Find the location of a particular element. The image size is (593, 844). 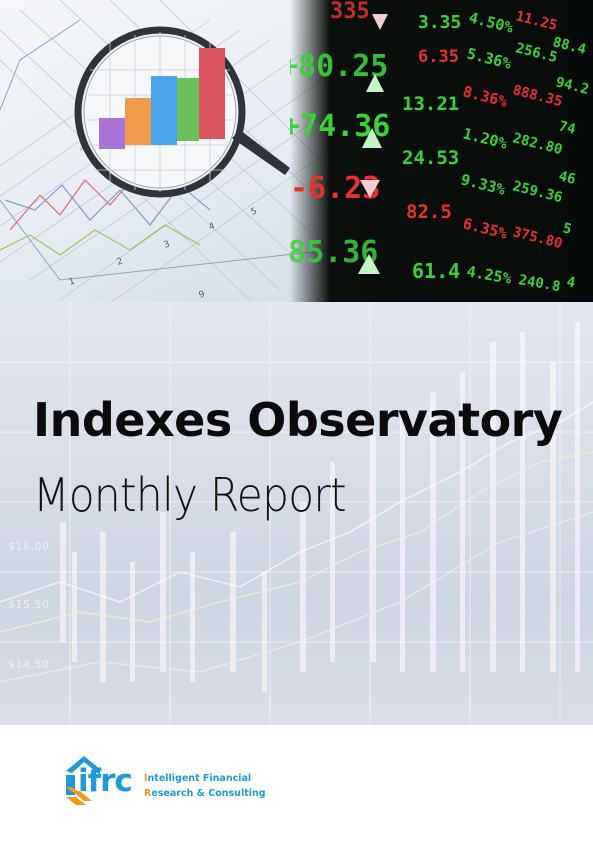

house-logo-icon is located at coordinates (83, 780).